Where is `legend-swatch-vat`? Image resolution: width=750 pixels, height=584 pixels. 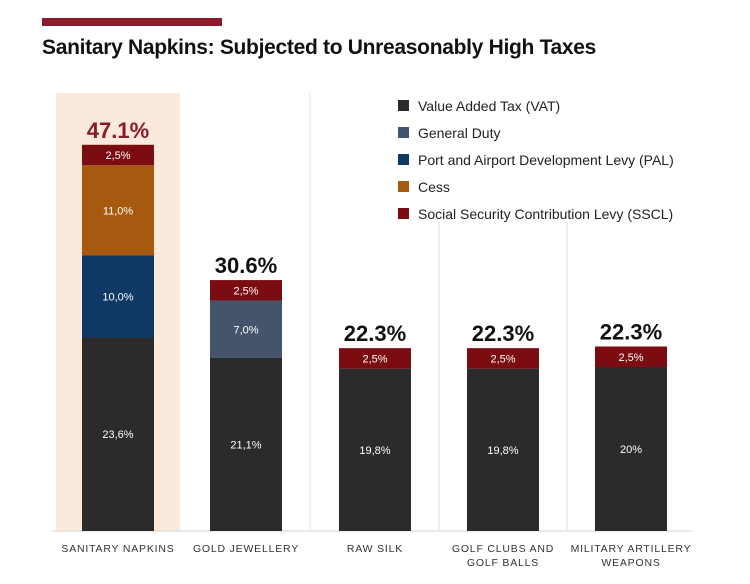
legend-swatch-vat is located at coordinates (403, 105).